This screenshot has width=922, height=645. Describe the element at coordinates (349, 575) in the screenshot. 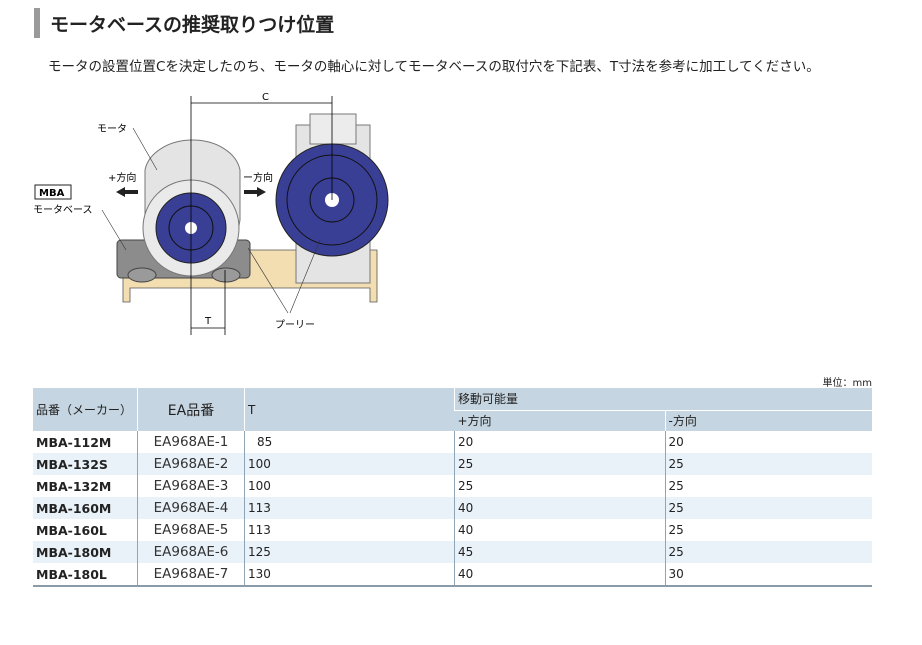

I see `cell-t: 130` at that location.